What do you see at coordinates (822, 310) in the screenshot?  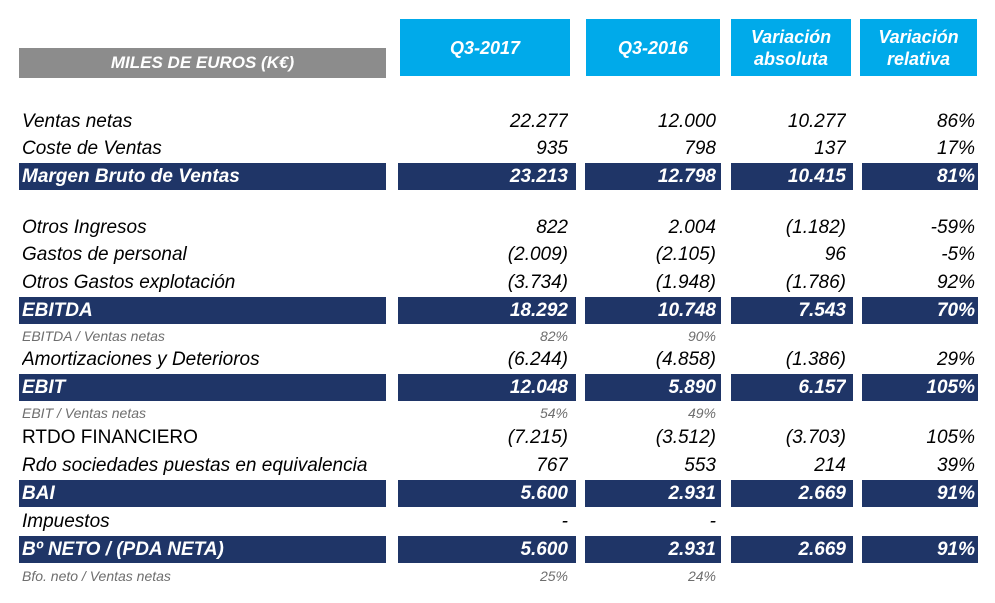 I see `value-variacion-absoluta: 7.543` at bounding box center [822, 310].